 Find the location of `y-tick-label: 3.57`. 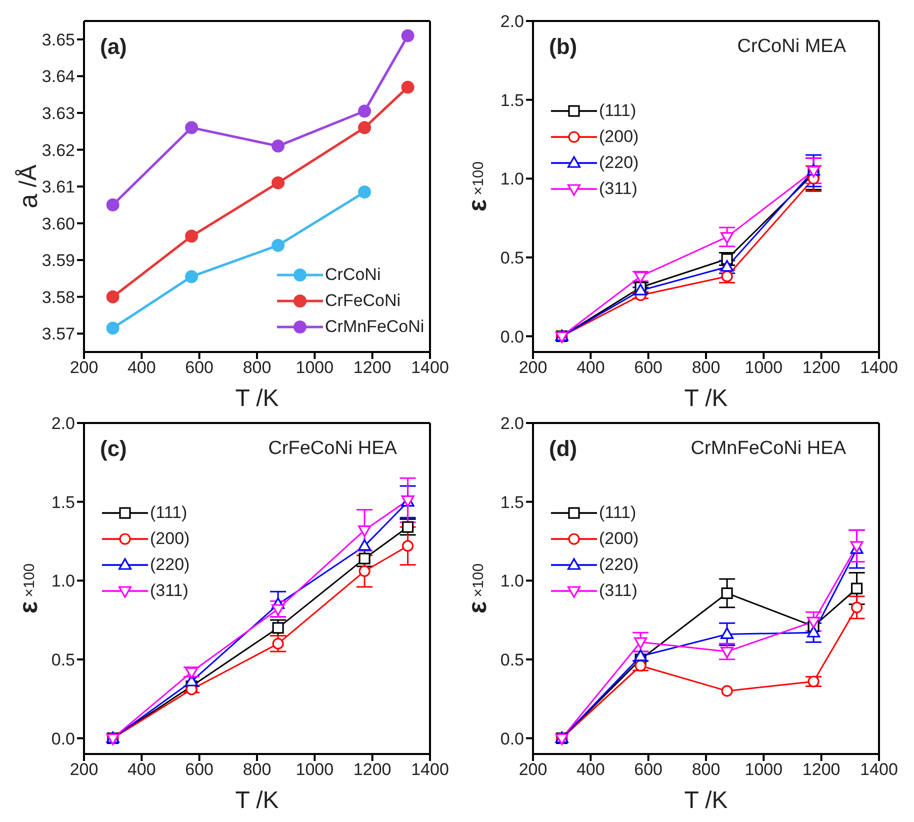

y-tick-label: 3.57 is located at coordinates (58, 334).